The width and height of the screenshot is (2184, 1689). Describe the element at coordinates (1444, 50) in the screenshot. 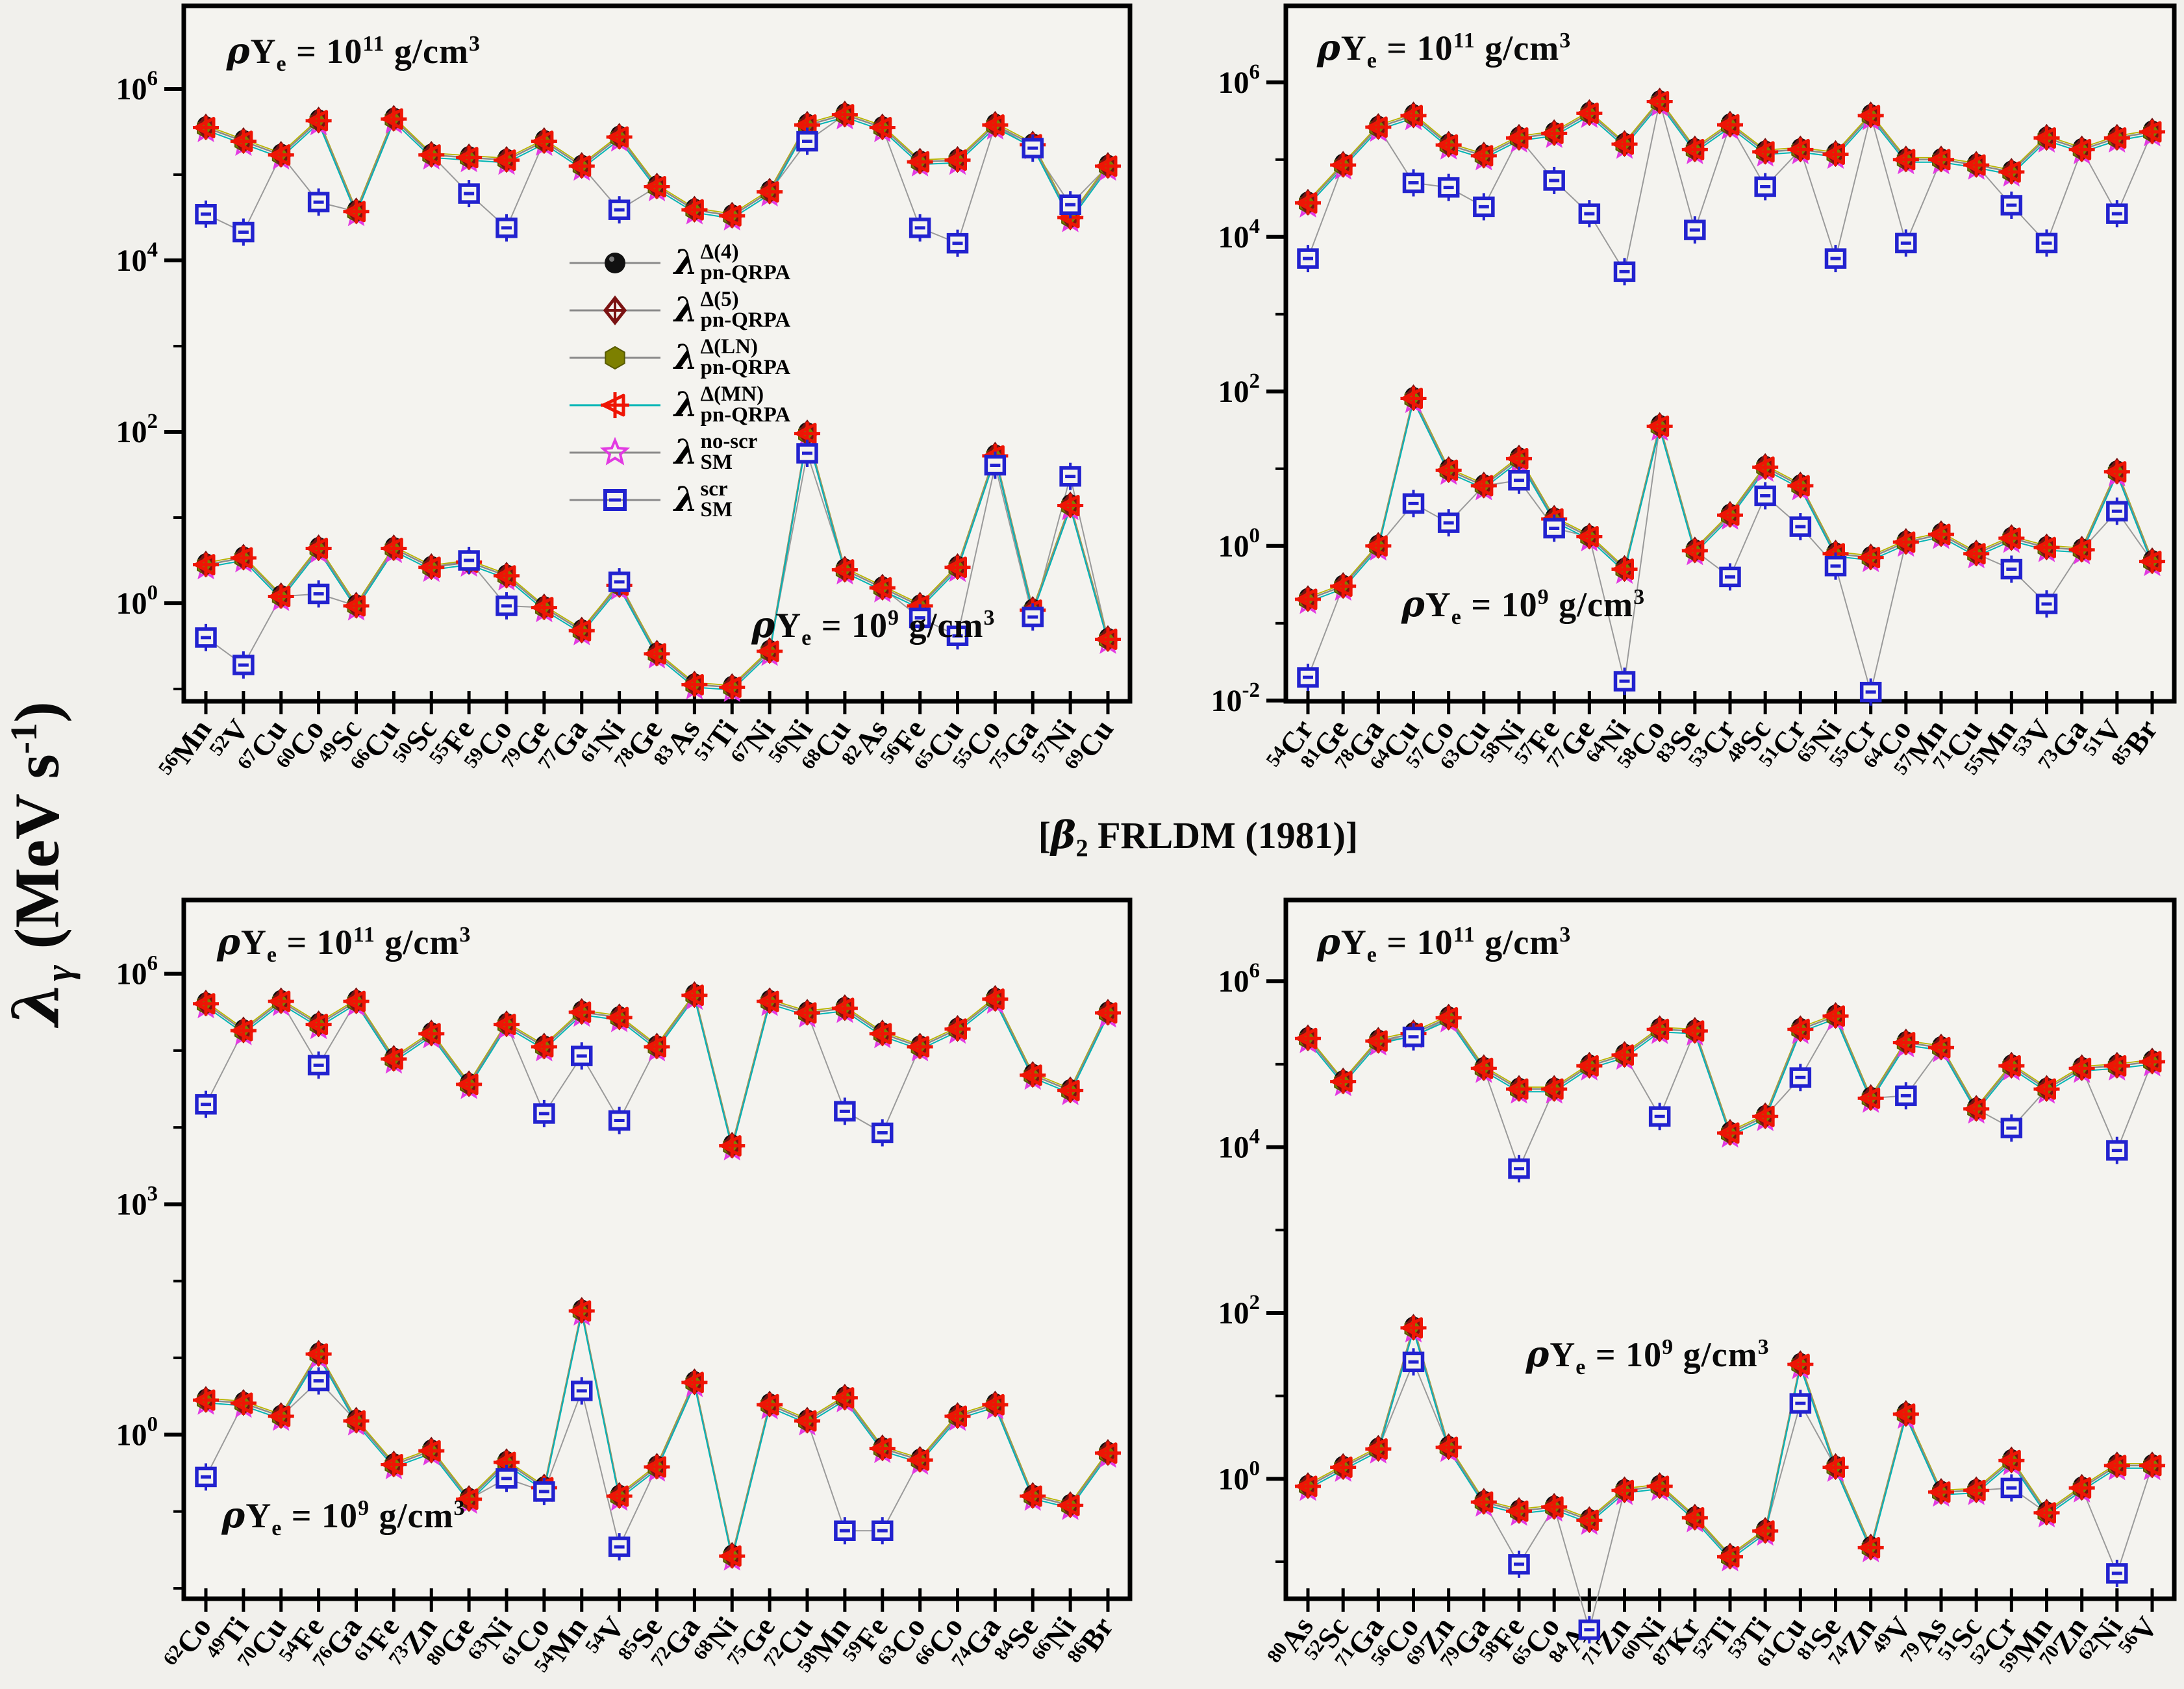

I see `annotation-rho-1e11-top-right: ρYe = 1011 g/cm3` at that location.